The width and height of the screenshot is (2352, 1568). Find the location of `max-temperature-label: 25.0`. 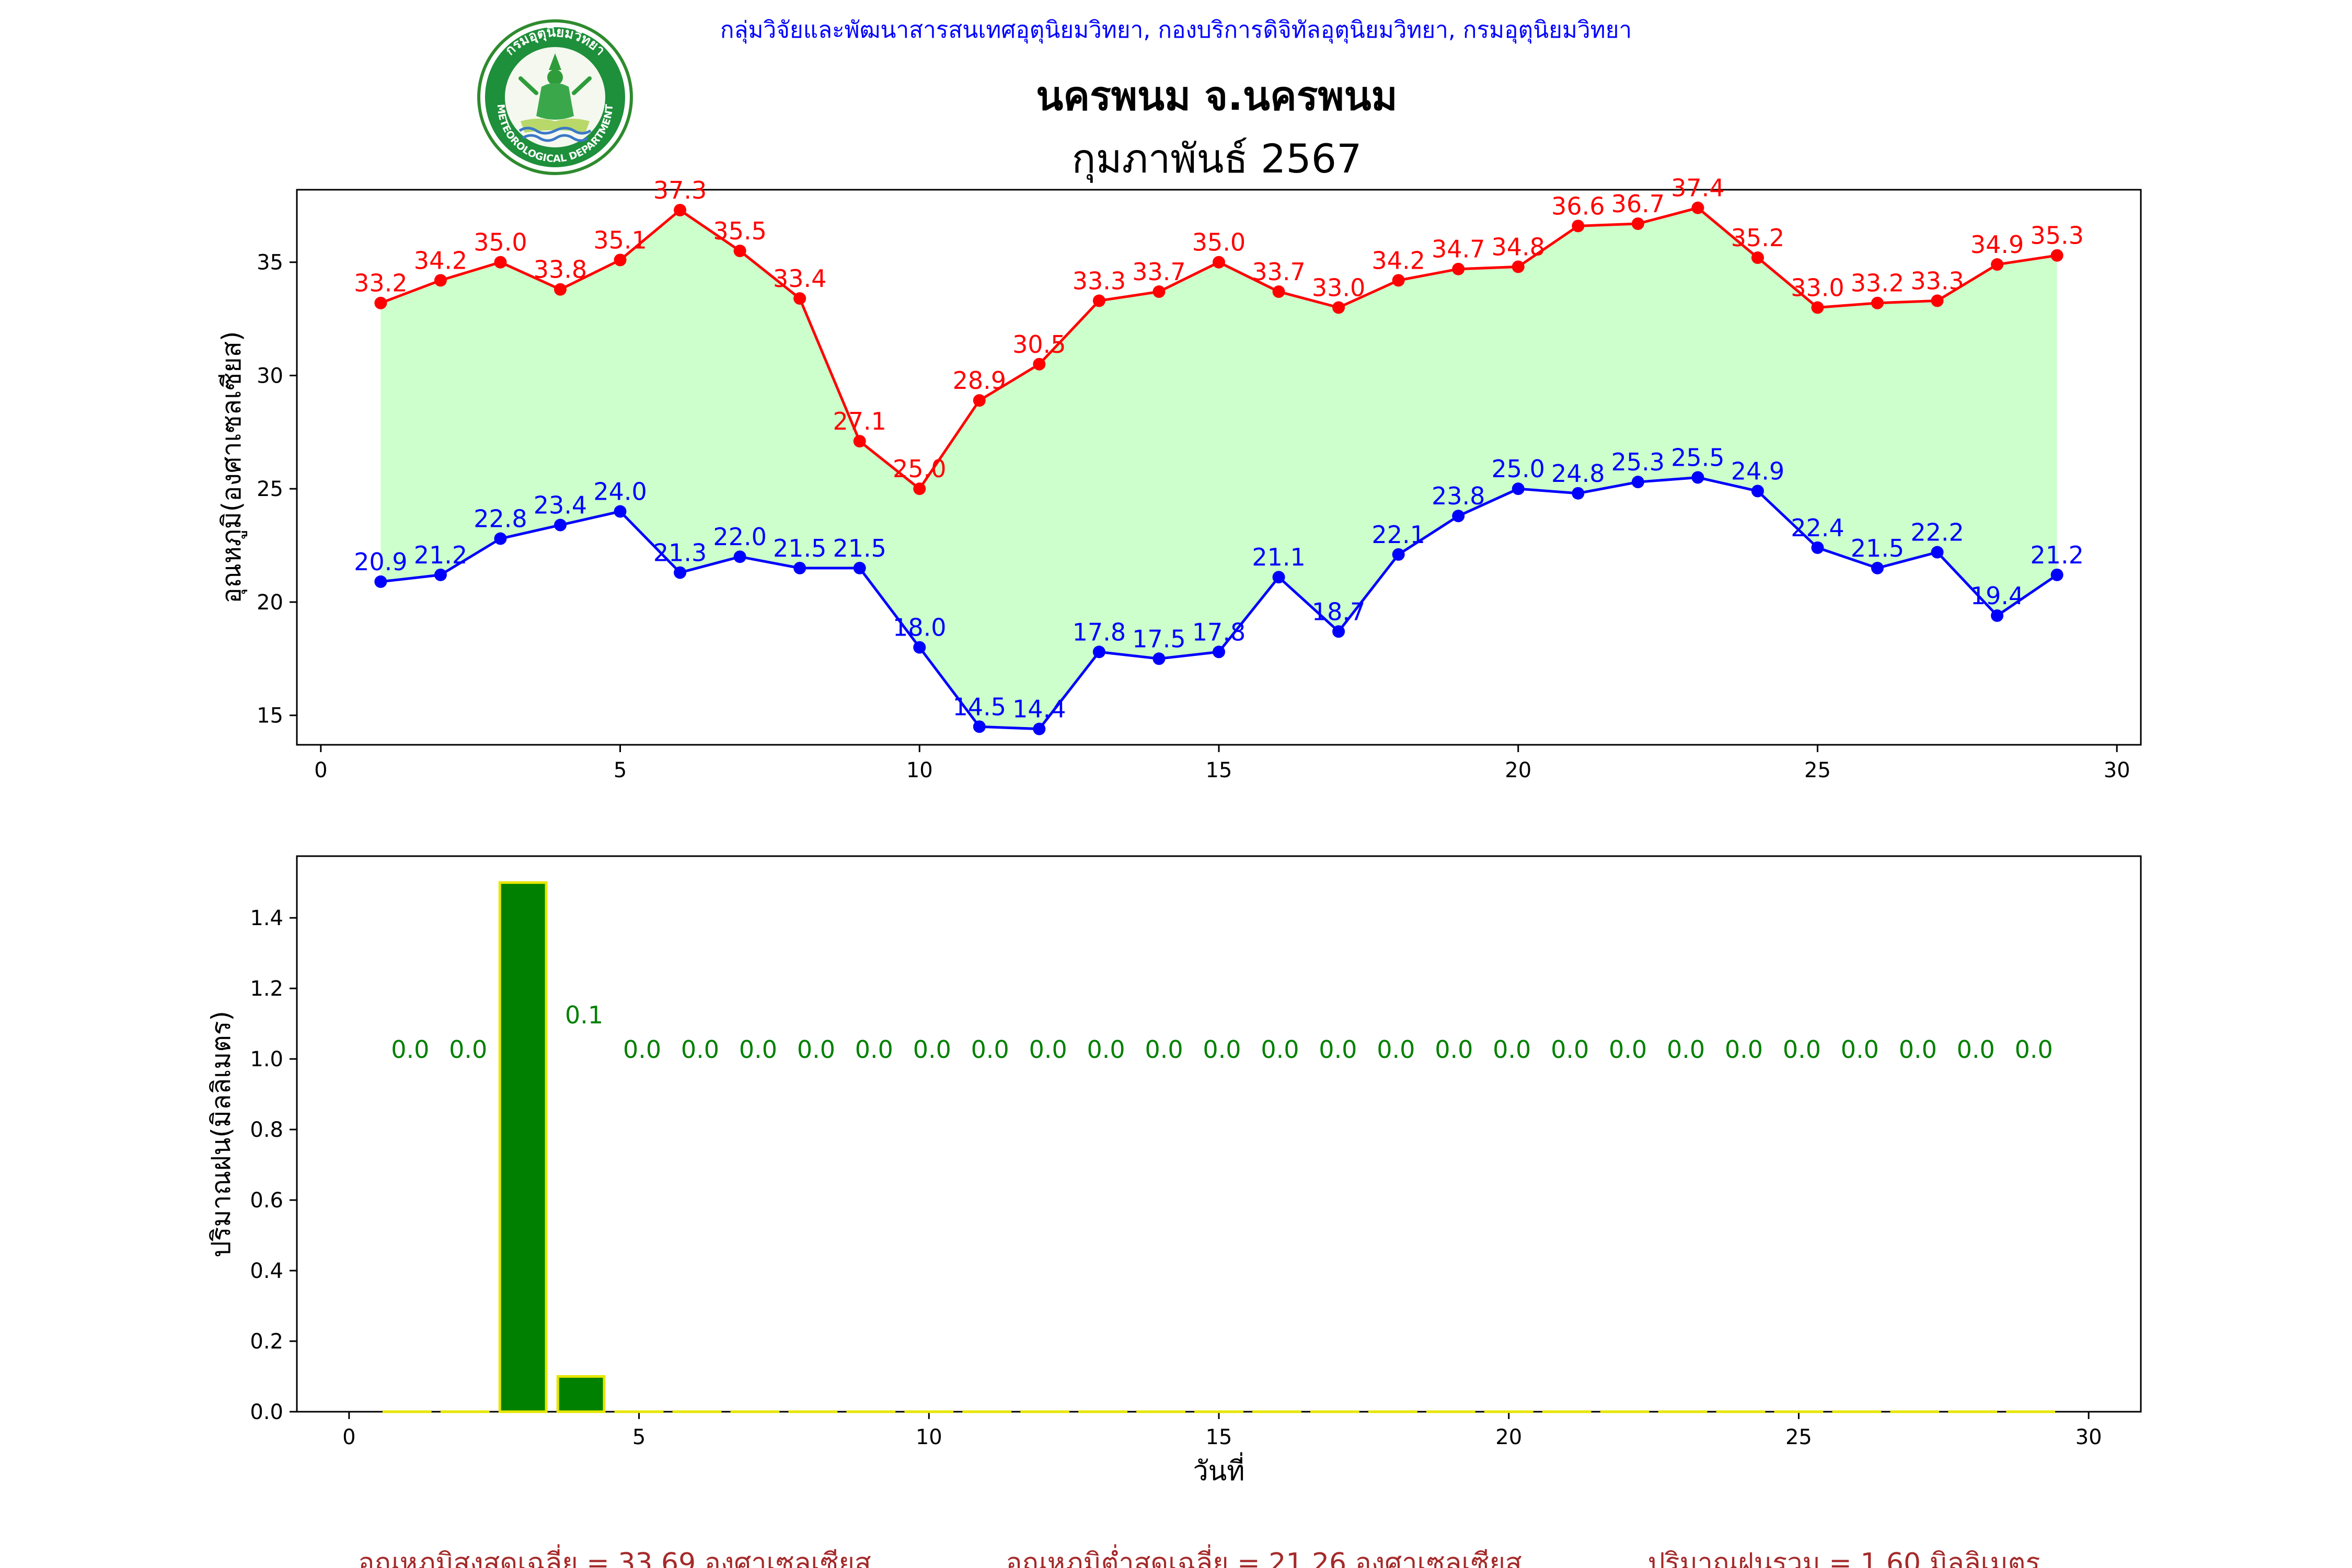

max-temperature-label: 25.0 is located at coordinates (919, 469).